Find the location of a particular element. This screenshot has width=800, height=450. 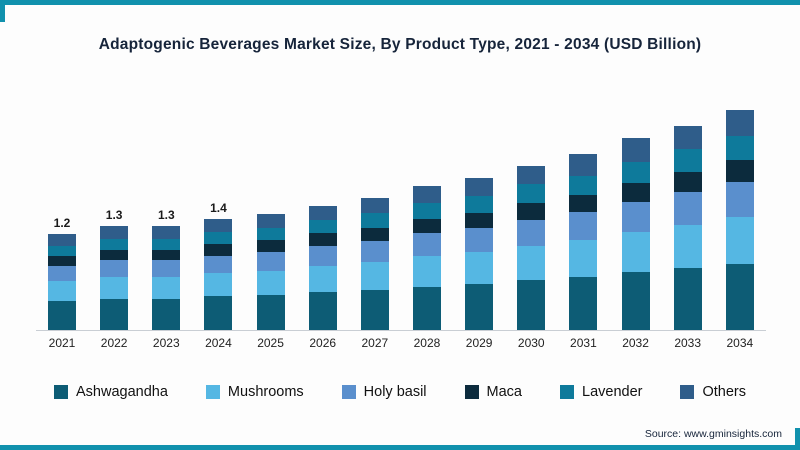

x-axis-label: 2022 is located at coordinates (114, 343).